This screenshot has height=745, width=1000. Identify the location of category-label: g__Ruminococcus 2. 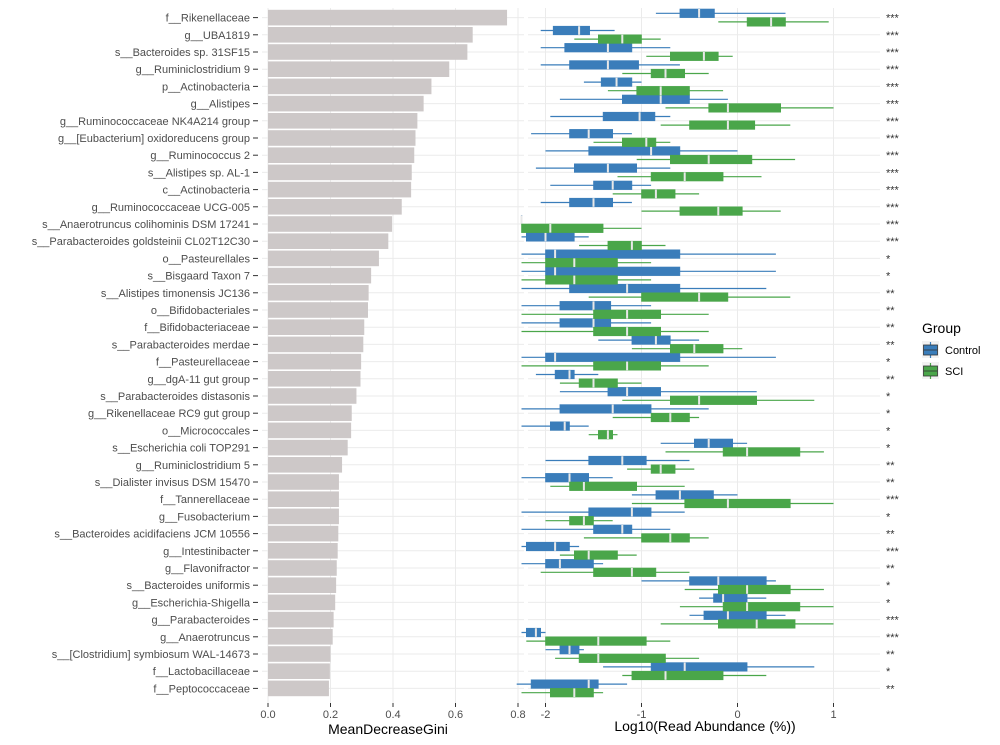
(200, 156).